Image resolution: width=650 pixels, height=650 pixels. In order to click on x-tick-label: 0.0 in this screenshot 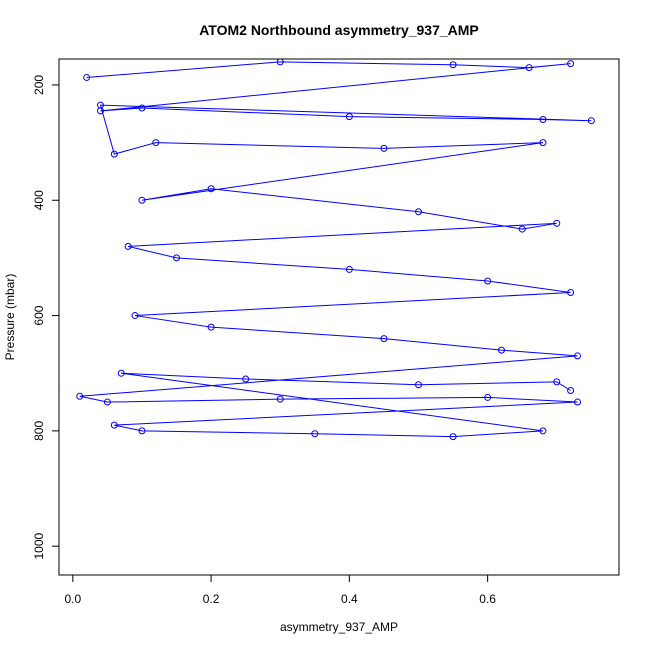, I will do `click(72, 599)`.